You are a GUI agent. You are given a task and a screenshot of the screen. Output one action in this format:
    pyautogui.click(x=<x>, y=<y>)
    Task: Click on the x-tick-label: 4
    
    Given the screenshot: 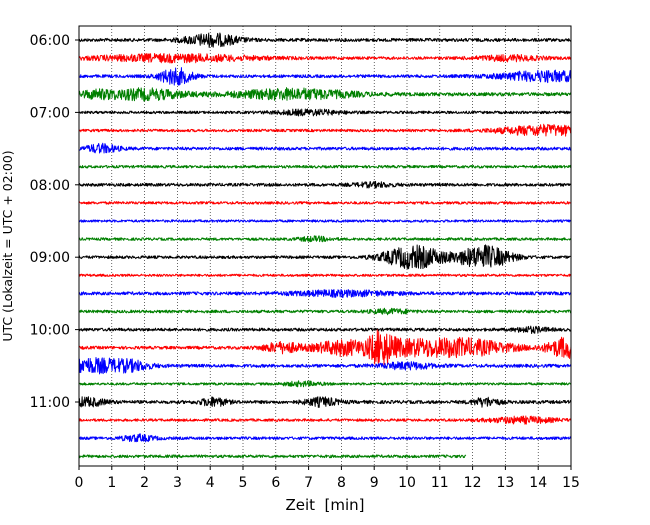 What is the action you would take?
    pyautogui.click(x=210, y=483)
    